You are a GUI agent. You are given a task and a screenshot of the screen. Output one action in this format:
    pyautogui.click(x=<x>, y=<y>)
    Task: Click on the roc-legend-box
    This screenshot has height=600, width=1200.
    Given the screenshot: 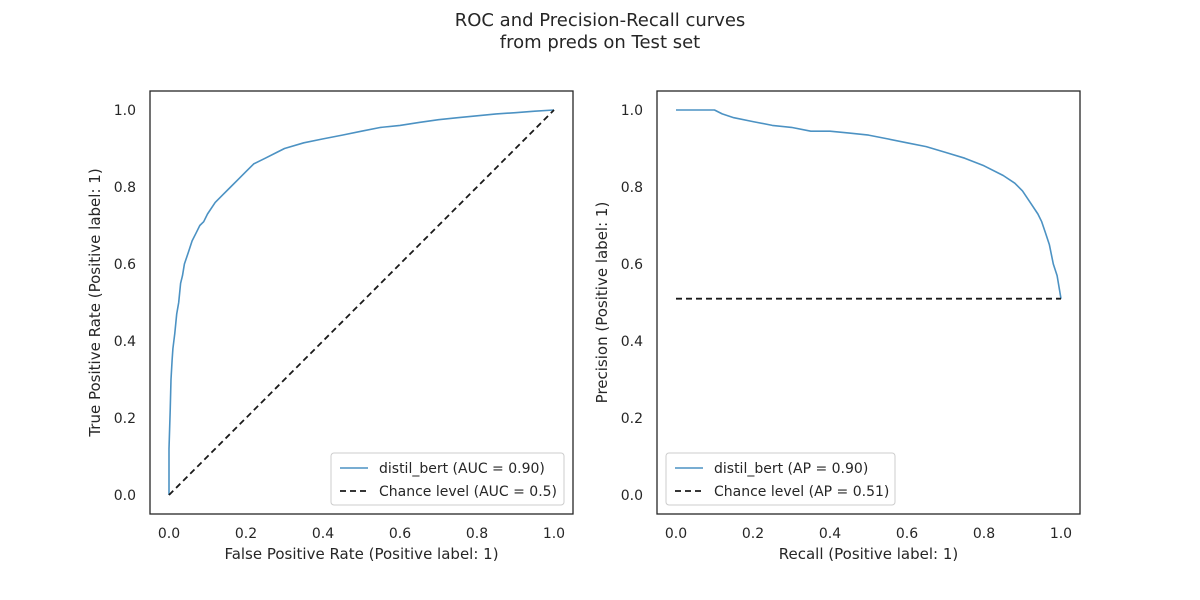 What is the action you would take?
    pyautogui.click(x=447, y=479)
    